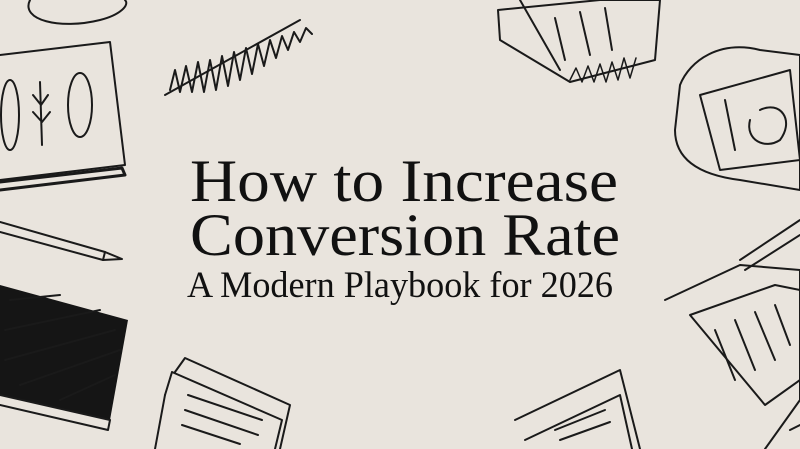 The height and width of the screenshot is (449, 800). Describe the element at coordinates (222, 403) in the screenshot. I see `notepad-icon` at that location.